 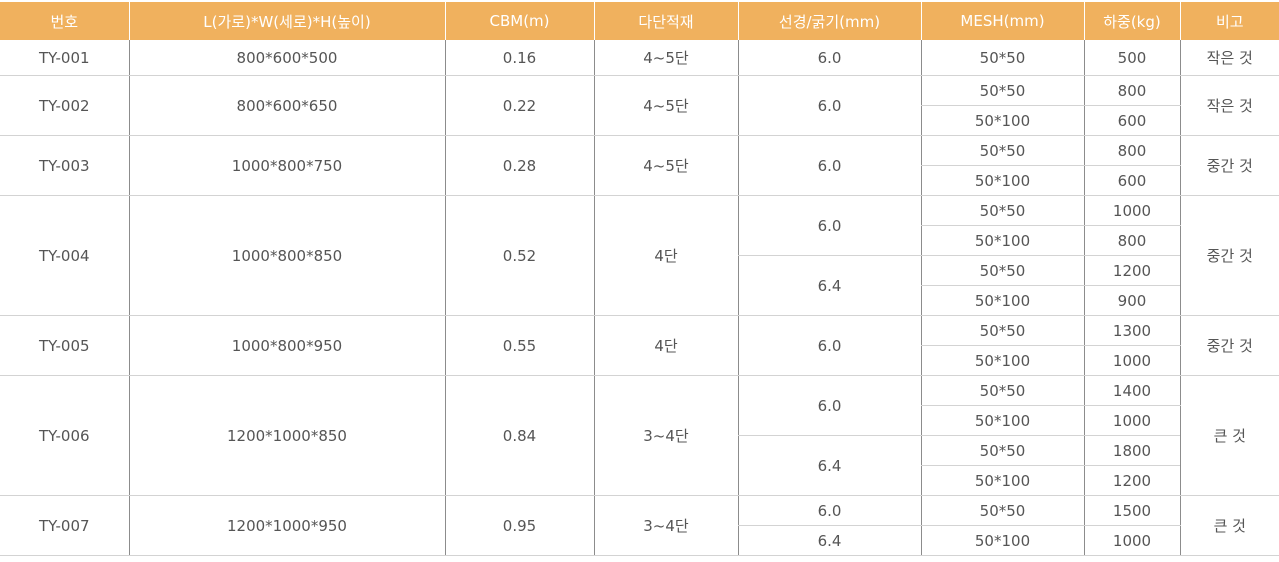 I want to click on header-wire-diameter: 선경/굵기(mm), so click(x=829, y=20).